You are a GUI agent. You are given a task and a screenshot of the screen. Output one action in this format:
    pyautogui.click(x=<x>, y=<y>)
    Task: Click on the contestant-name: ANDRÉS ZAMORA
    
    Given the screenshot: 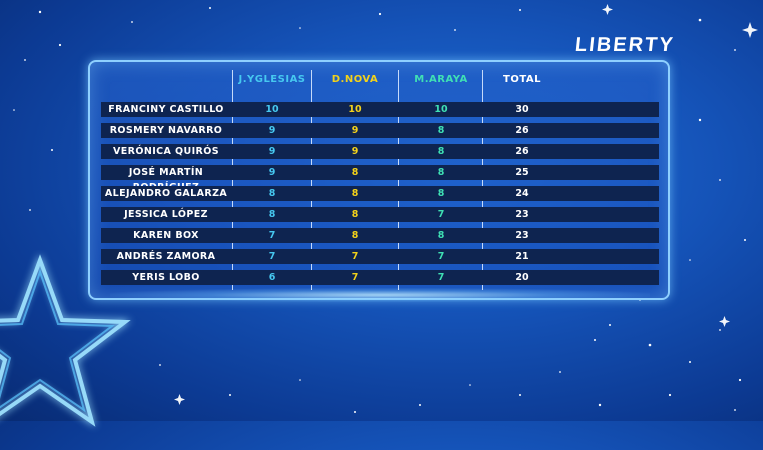 What is the action you would take?
    pyautogui.click(x=166, y=256)
    